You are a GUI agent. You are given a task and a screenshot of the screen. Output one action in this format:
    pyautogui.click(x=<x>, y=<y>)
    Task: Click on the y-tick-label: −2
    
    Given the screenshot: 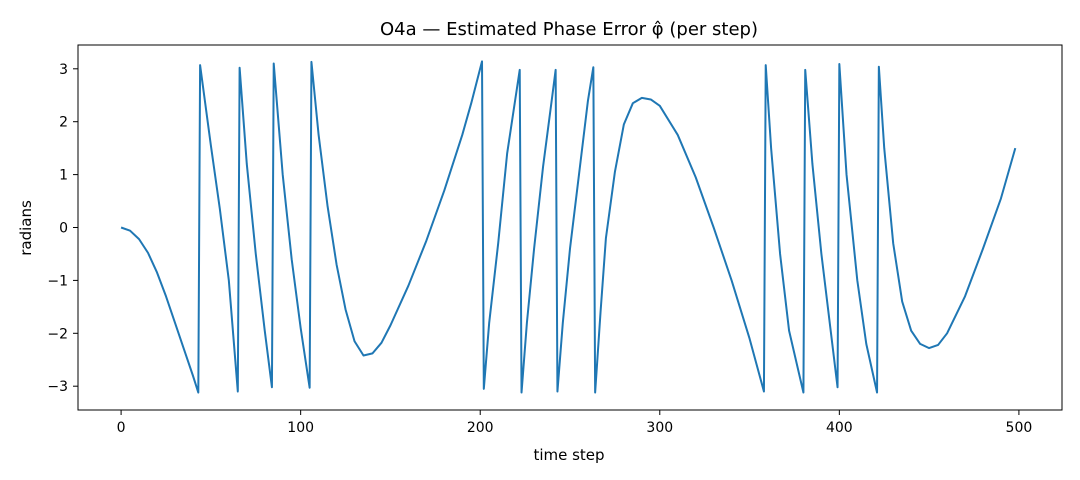 What is the action you would take?
    pyautogui.click(x=57, y=334)
    